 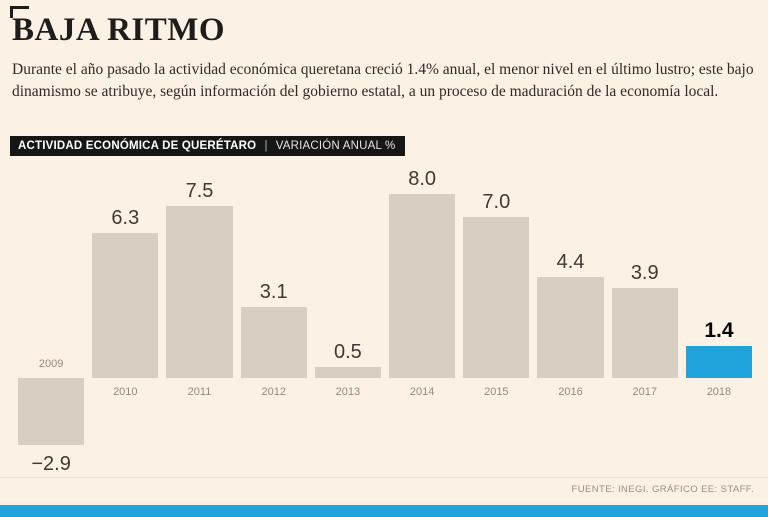 What do you see at coordinates (384, 511) in the screenshot?
I see `bottom-accent-bar` at bounding box center [384, 511].